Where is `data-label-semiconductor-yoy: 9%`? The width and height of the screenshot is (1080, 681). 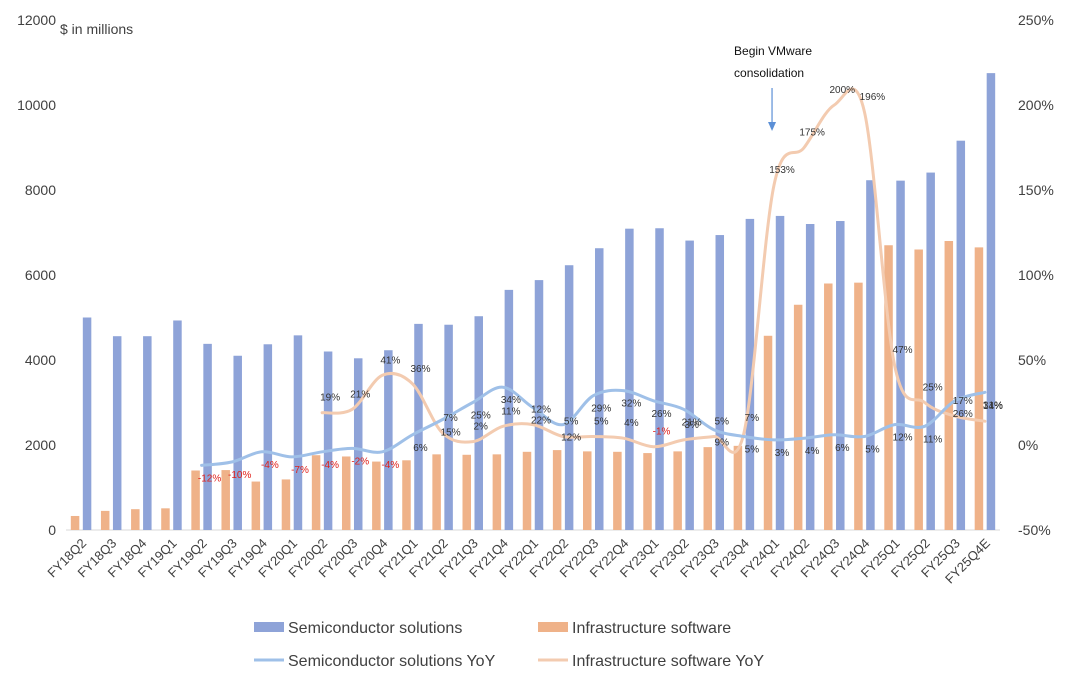 data-label-semiconductor-yoy: 9% is located at coordinates (722, 443).